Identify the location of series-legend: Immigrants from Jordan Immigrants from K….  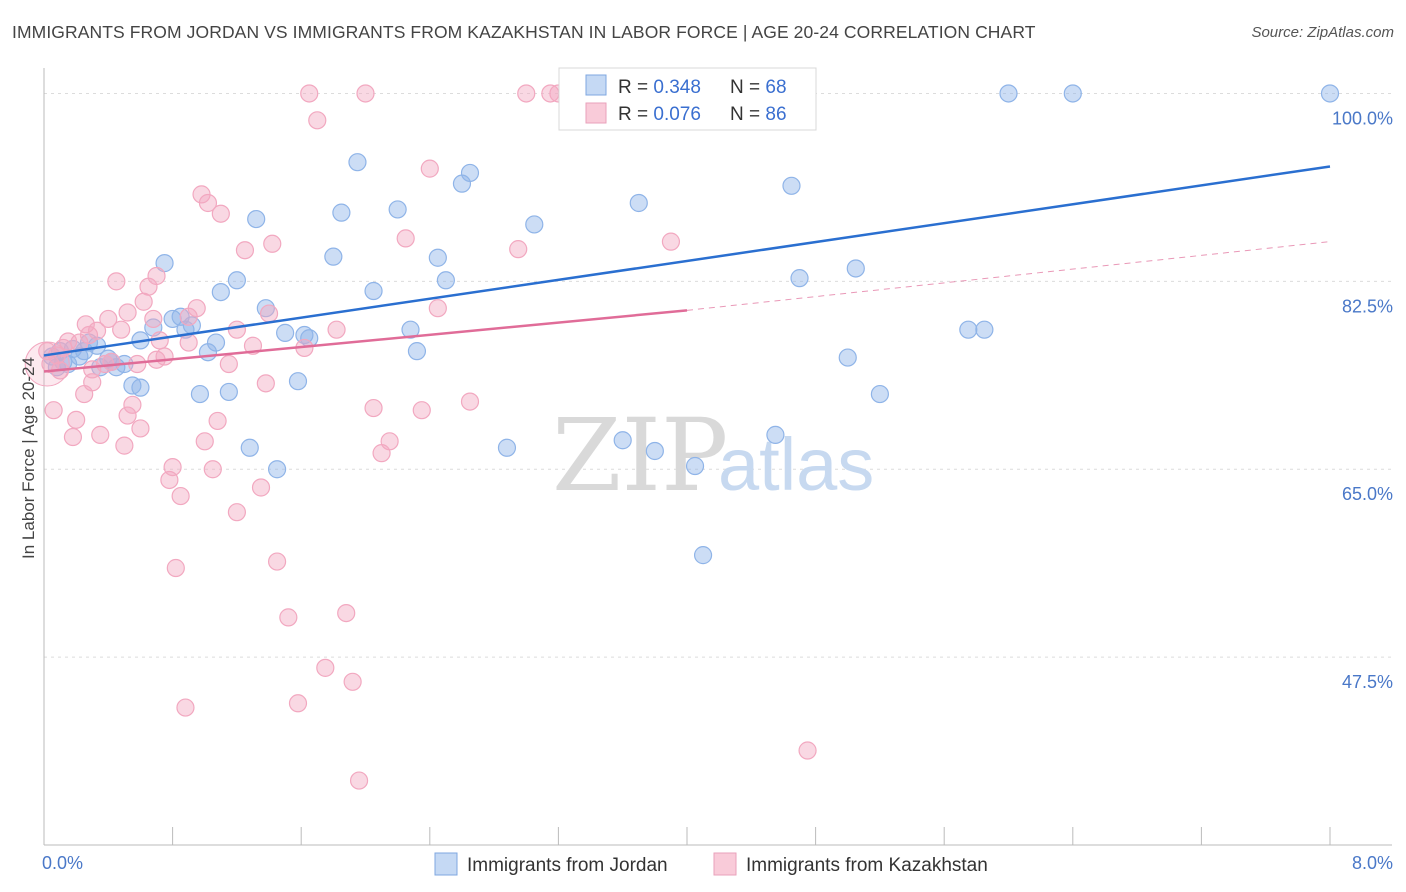
(711, 864).